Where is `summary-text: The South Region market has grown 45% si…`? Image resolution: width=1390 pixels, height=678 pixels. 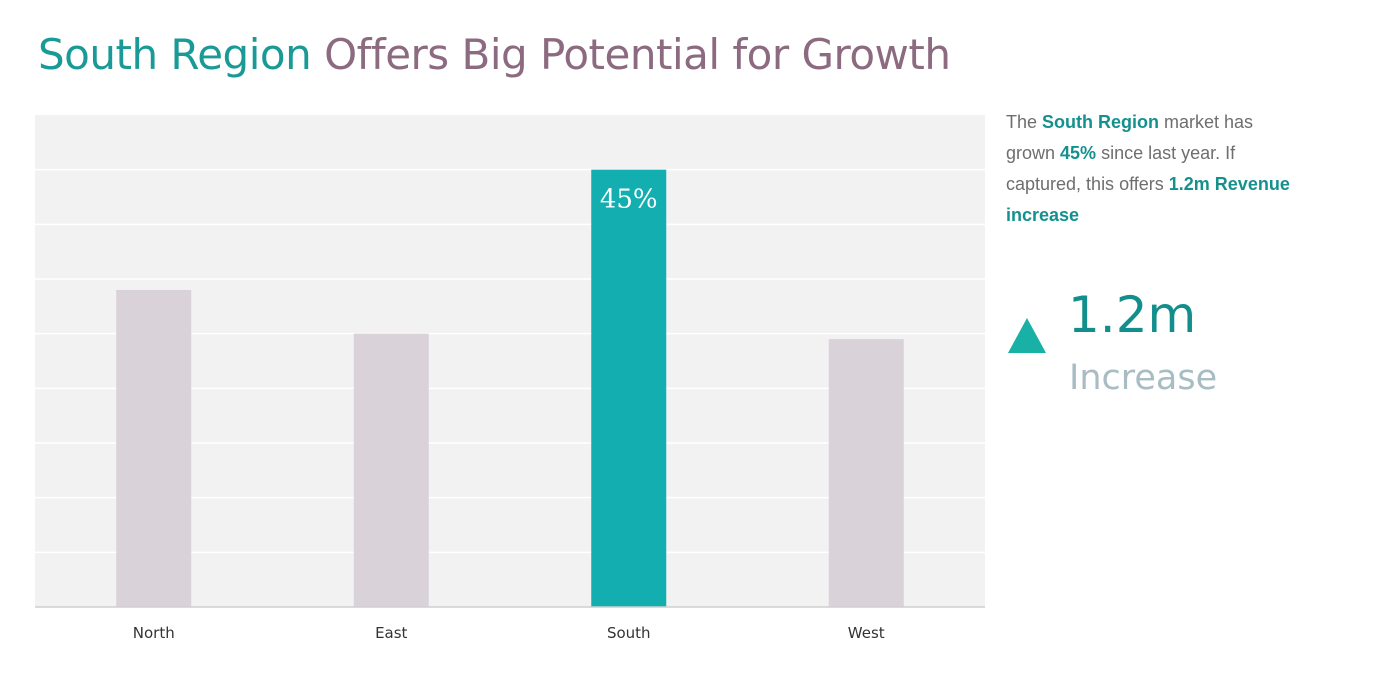 summary-text: The South Region market has grown 45% si… is located at coordinates (1156, 169).